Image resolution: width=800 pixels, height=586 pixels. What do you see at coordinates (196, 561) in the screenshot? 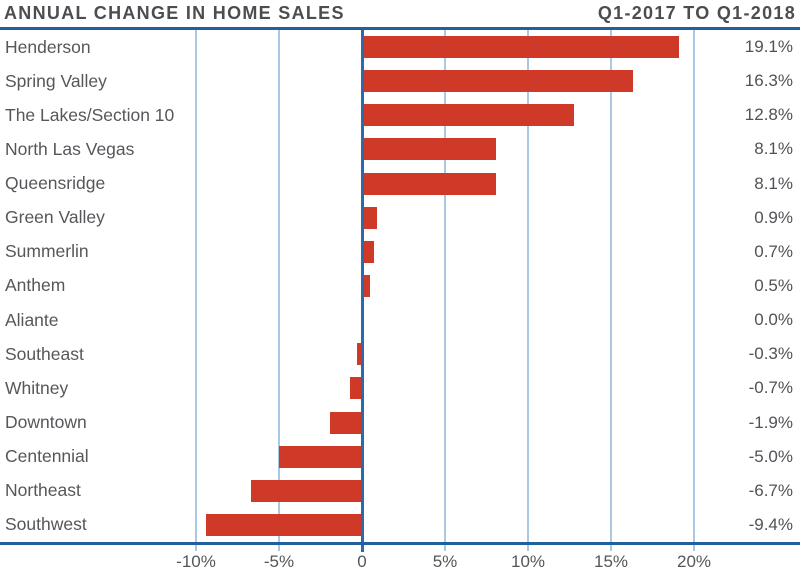
I see `x-axis-tick-label: -10%` at bounding box center [196, 561].